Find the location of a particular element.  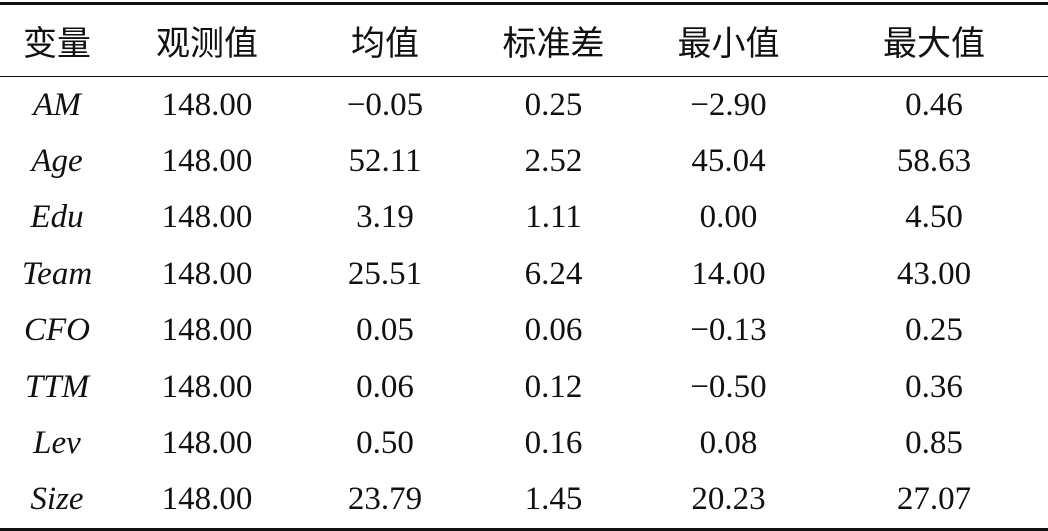

stat-cell: 2.52 is located at coordinates (553, 161).